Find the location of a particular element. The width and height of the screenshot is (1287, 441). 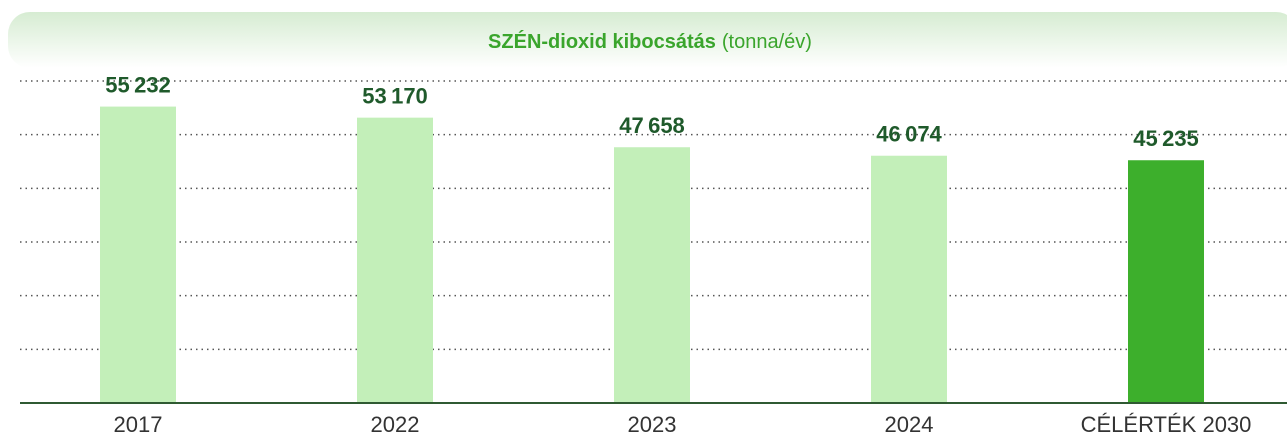

value-label: 45 235 is located at coordinates (1166, 138).